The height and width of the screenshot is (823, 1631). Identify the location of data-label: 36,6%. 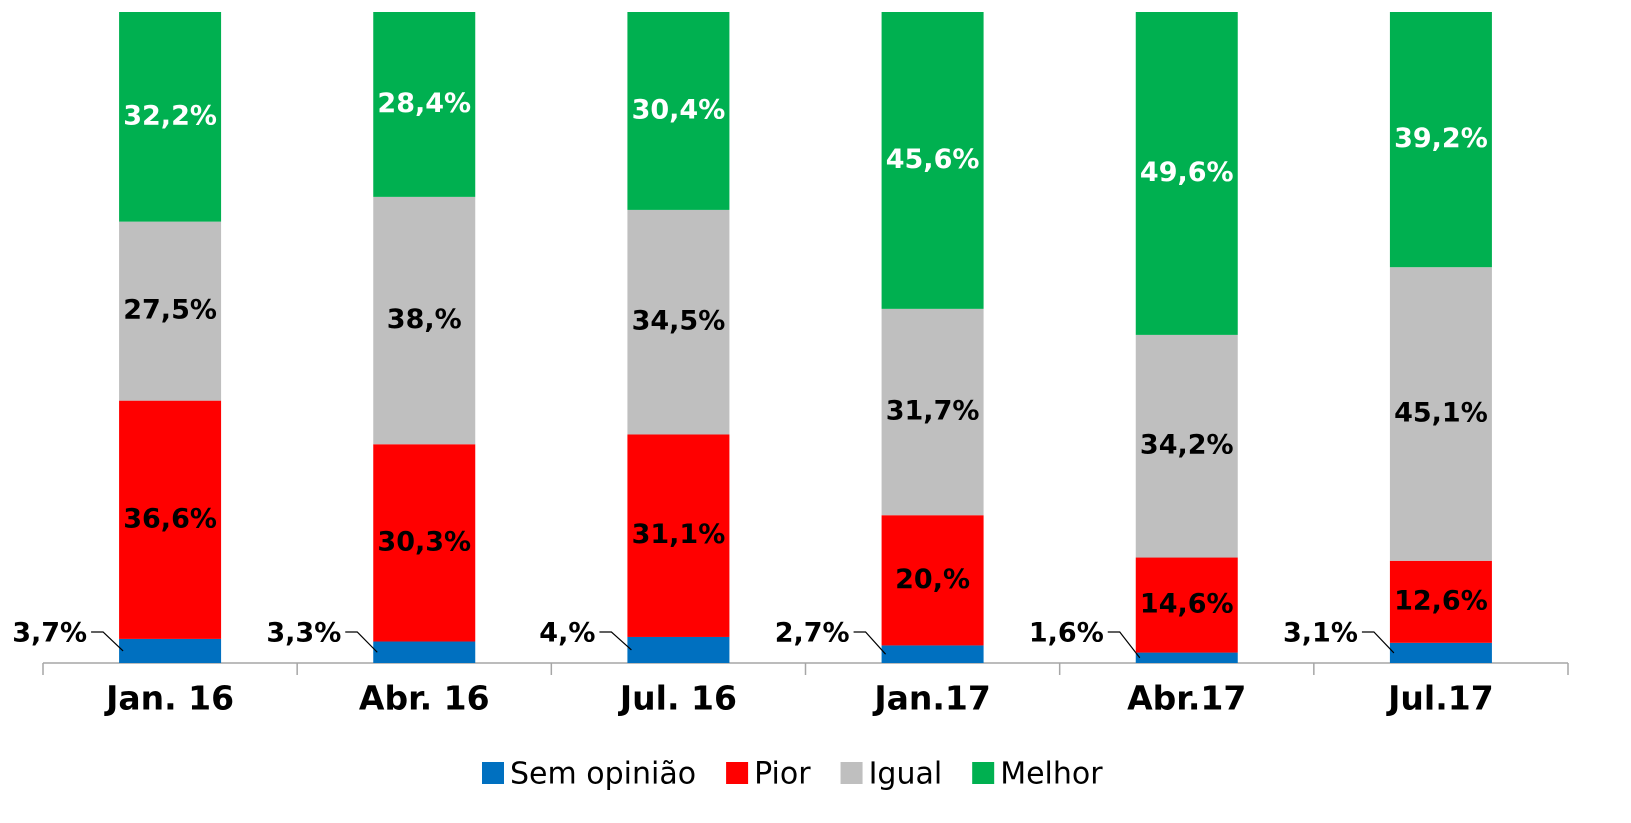
(170, 518).